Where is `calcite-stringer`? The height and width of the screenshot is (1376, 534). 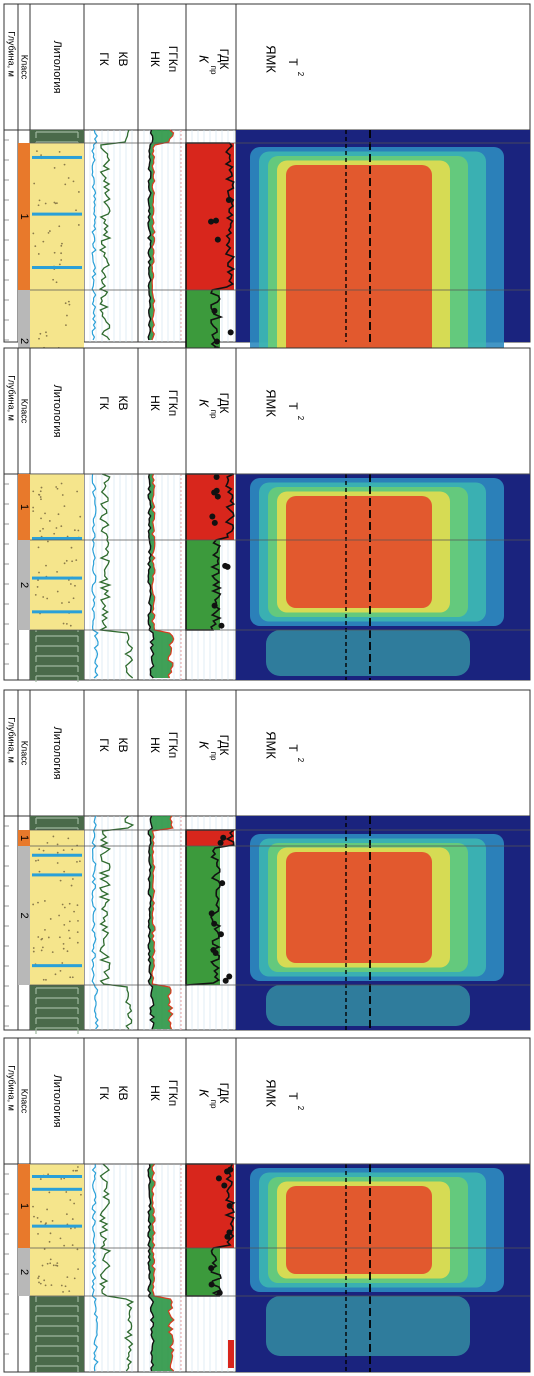 calcite-stringer is located at coordinates (57, 214).